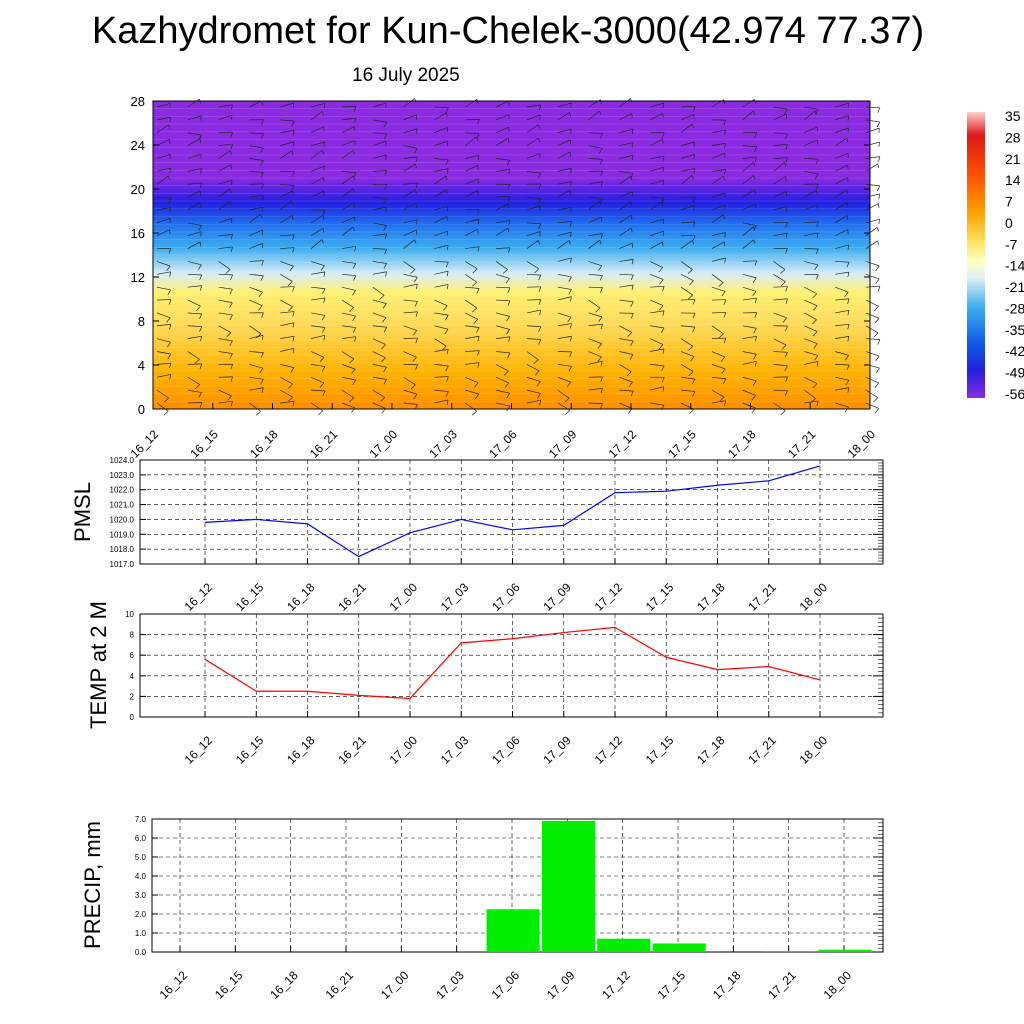 This screenshot has width=1024, height=1024. Describe the element at coordinates (672, 985) in the screenshot. I see `xtick-label: 17_15` at that location.